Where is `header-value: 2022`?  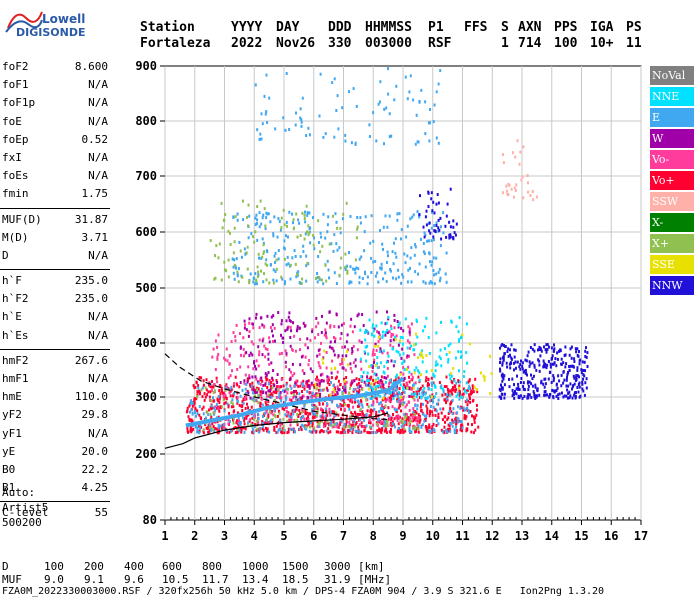
header-value: 2022 is located at coordinates (247, 43).